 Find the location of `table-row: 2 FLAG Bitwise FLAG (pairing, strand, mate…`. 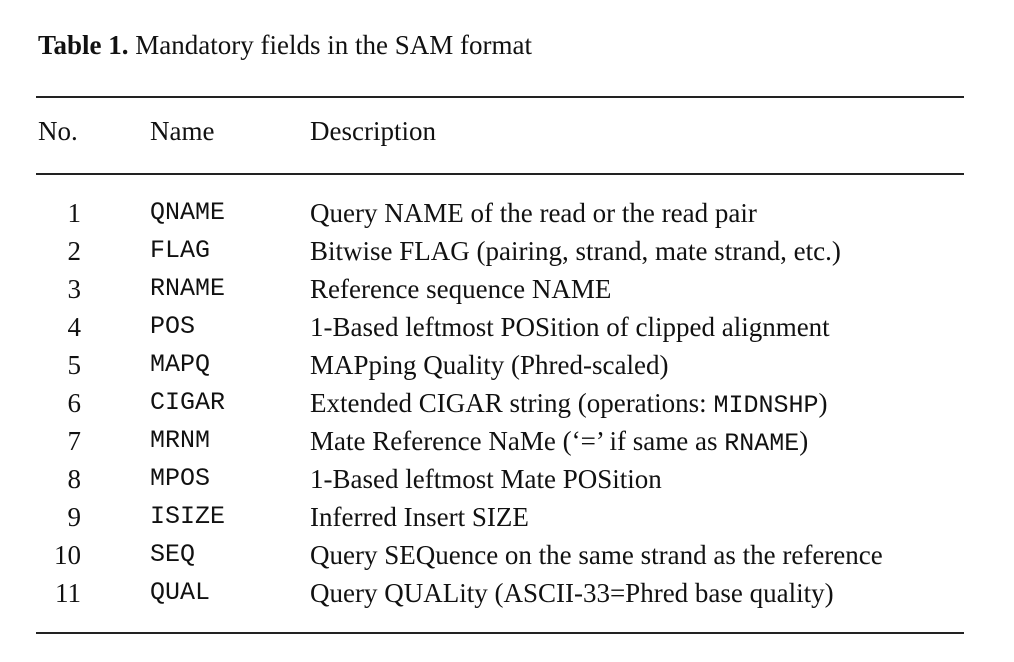

table-row: 2 FLAG Bitwise FLAG (pairing, strand, mate… is located at coordinates (507, 251).